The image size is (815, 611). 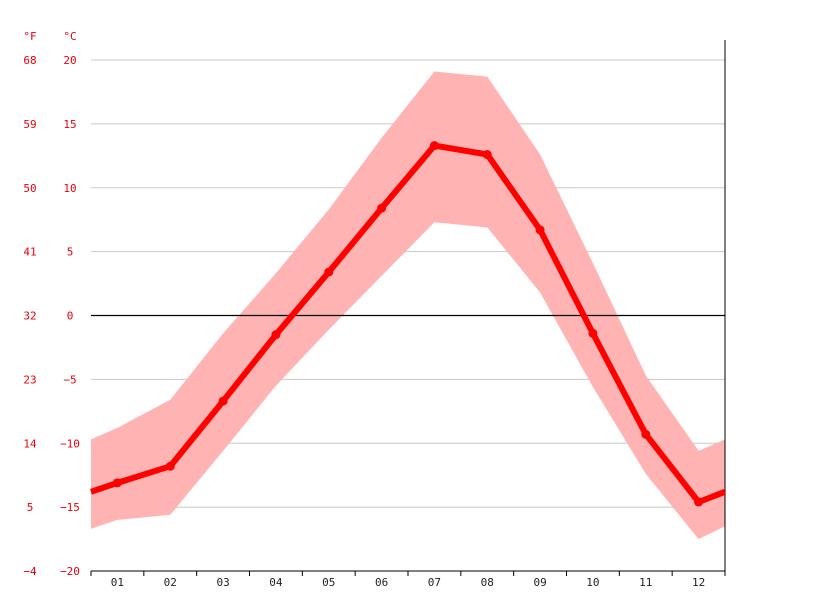 What do you see at coordinates (29, 188) in the screenshot?
I see `y-tick-fahrenheit: 50` at bounding box center [29, 188].